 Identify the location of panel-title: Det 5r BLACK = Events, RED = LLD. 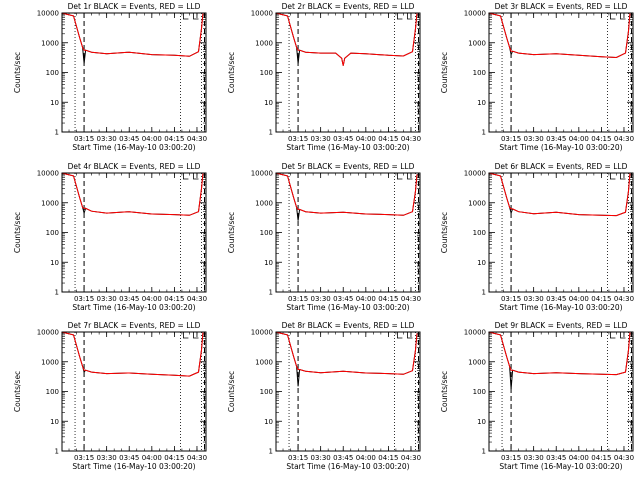
(348, 166).